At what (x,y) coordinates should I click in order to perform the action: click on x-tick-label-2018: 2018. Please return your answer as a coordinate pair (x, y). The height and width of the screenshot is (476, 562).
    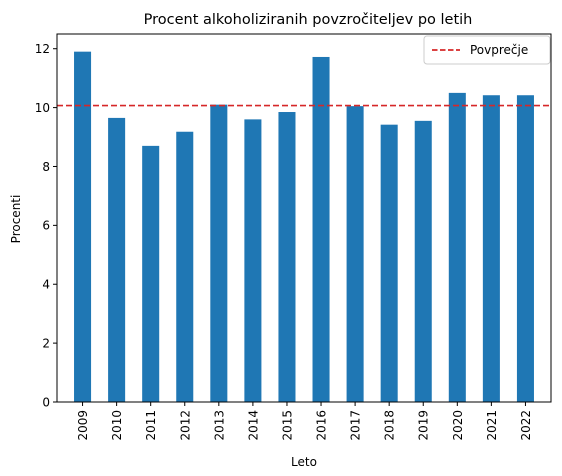
    Looking at the image, I should click on (390, 425).